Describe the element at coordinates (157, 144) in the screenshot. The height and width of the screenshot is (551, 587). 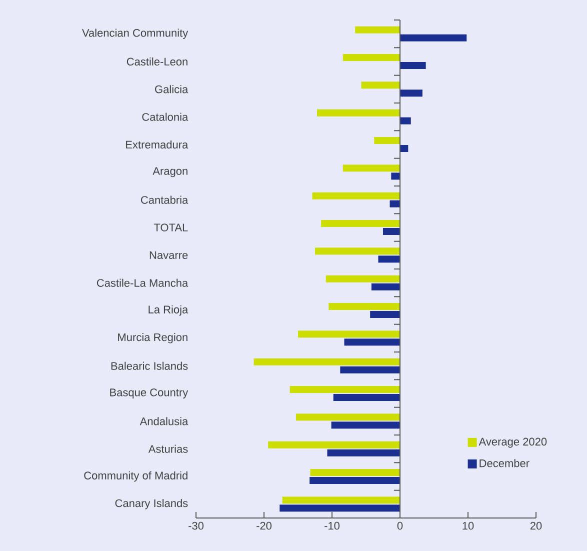
I see `y-tick-label: Extremadura` at that location.